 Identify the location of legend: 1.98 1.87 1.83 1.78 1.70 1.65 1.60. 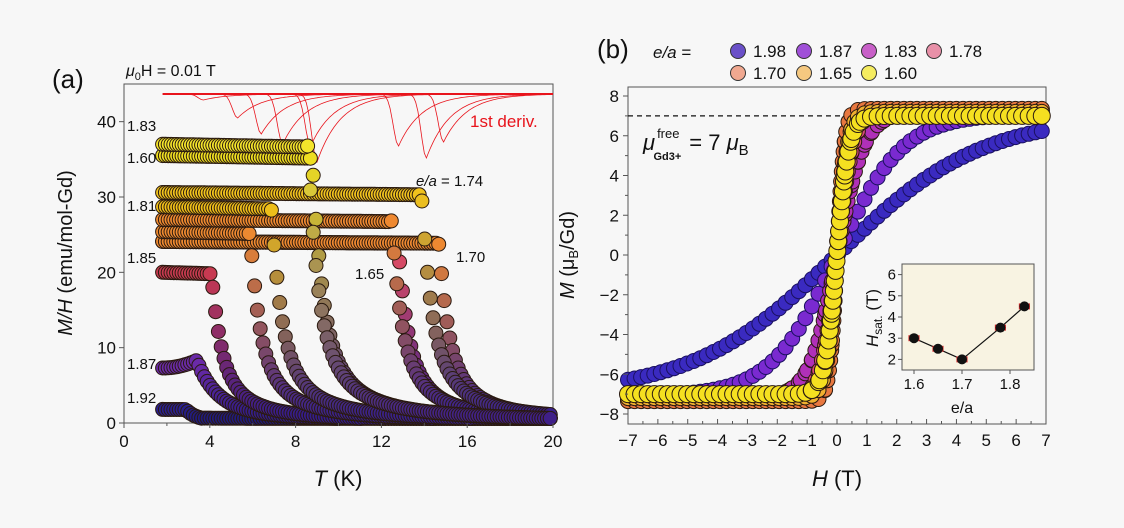
(856, 62).